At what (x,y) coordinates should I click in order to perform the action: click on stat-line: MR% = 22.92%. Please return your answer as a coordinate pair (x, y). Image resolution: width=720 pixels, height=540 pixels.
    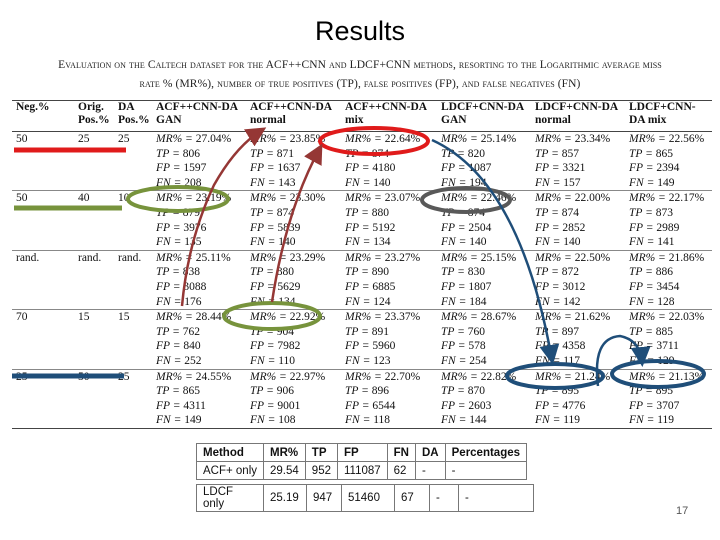
    Looking at the image, I should click on (295, 317).